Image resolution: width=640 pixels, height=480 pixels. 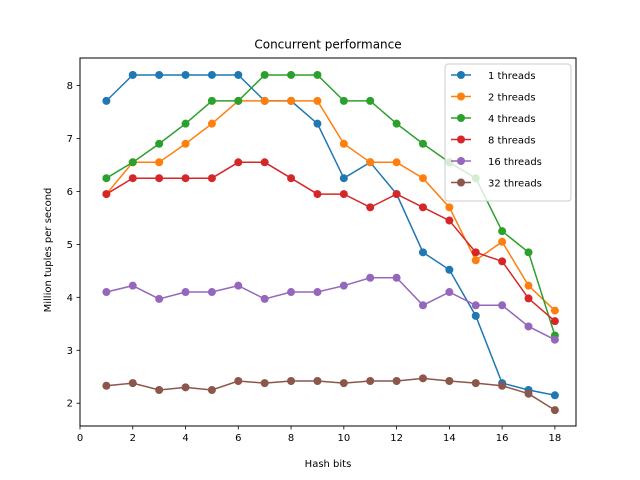 What do you see at coordinates (328, 464) in the screenshot?
I see `x-axis-label: Hash bits` at bounding box center [328, 464].